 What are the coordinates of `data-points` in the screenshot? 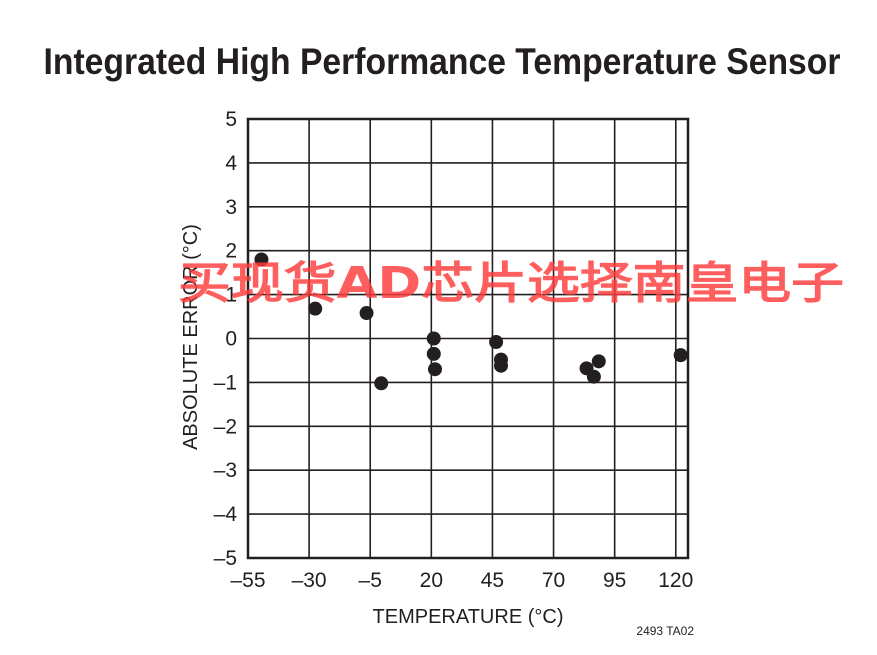 It's located at (471, 321).